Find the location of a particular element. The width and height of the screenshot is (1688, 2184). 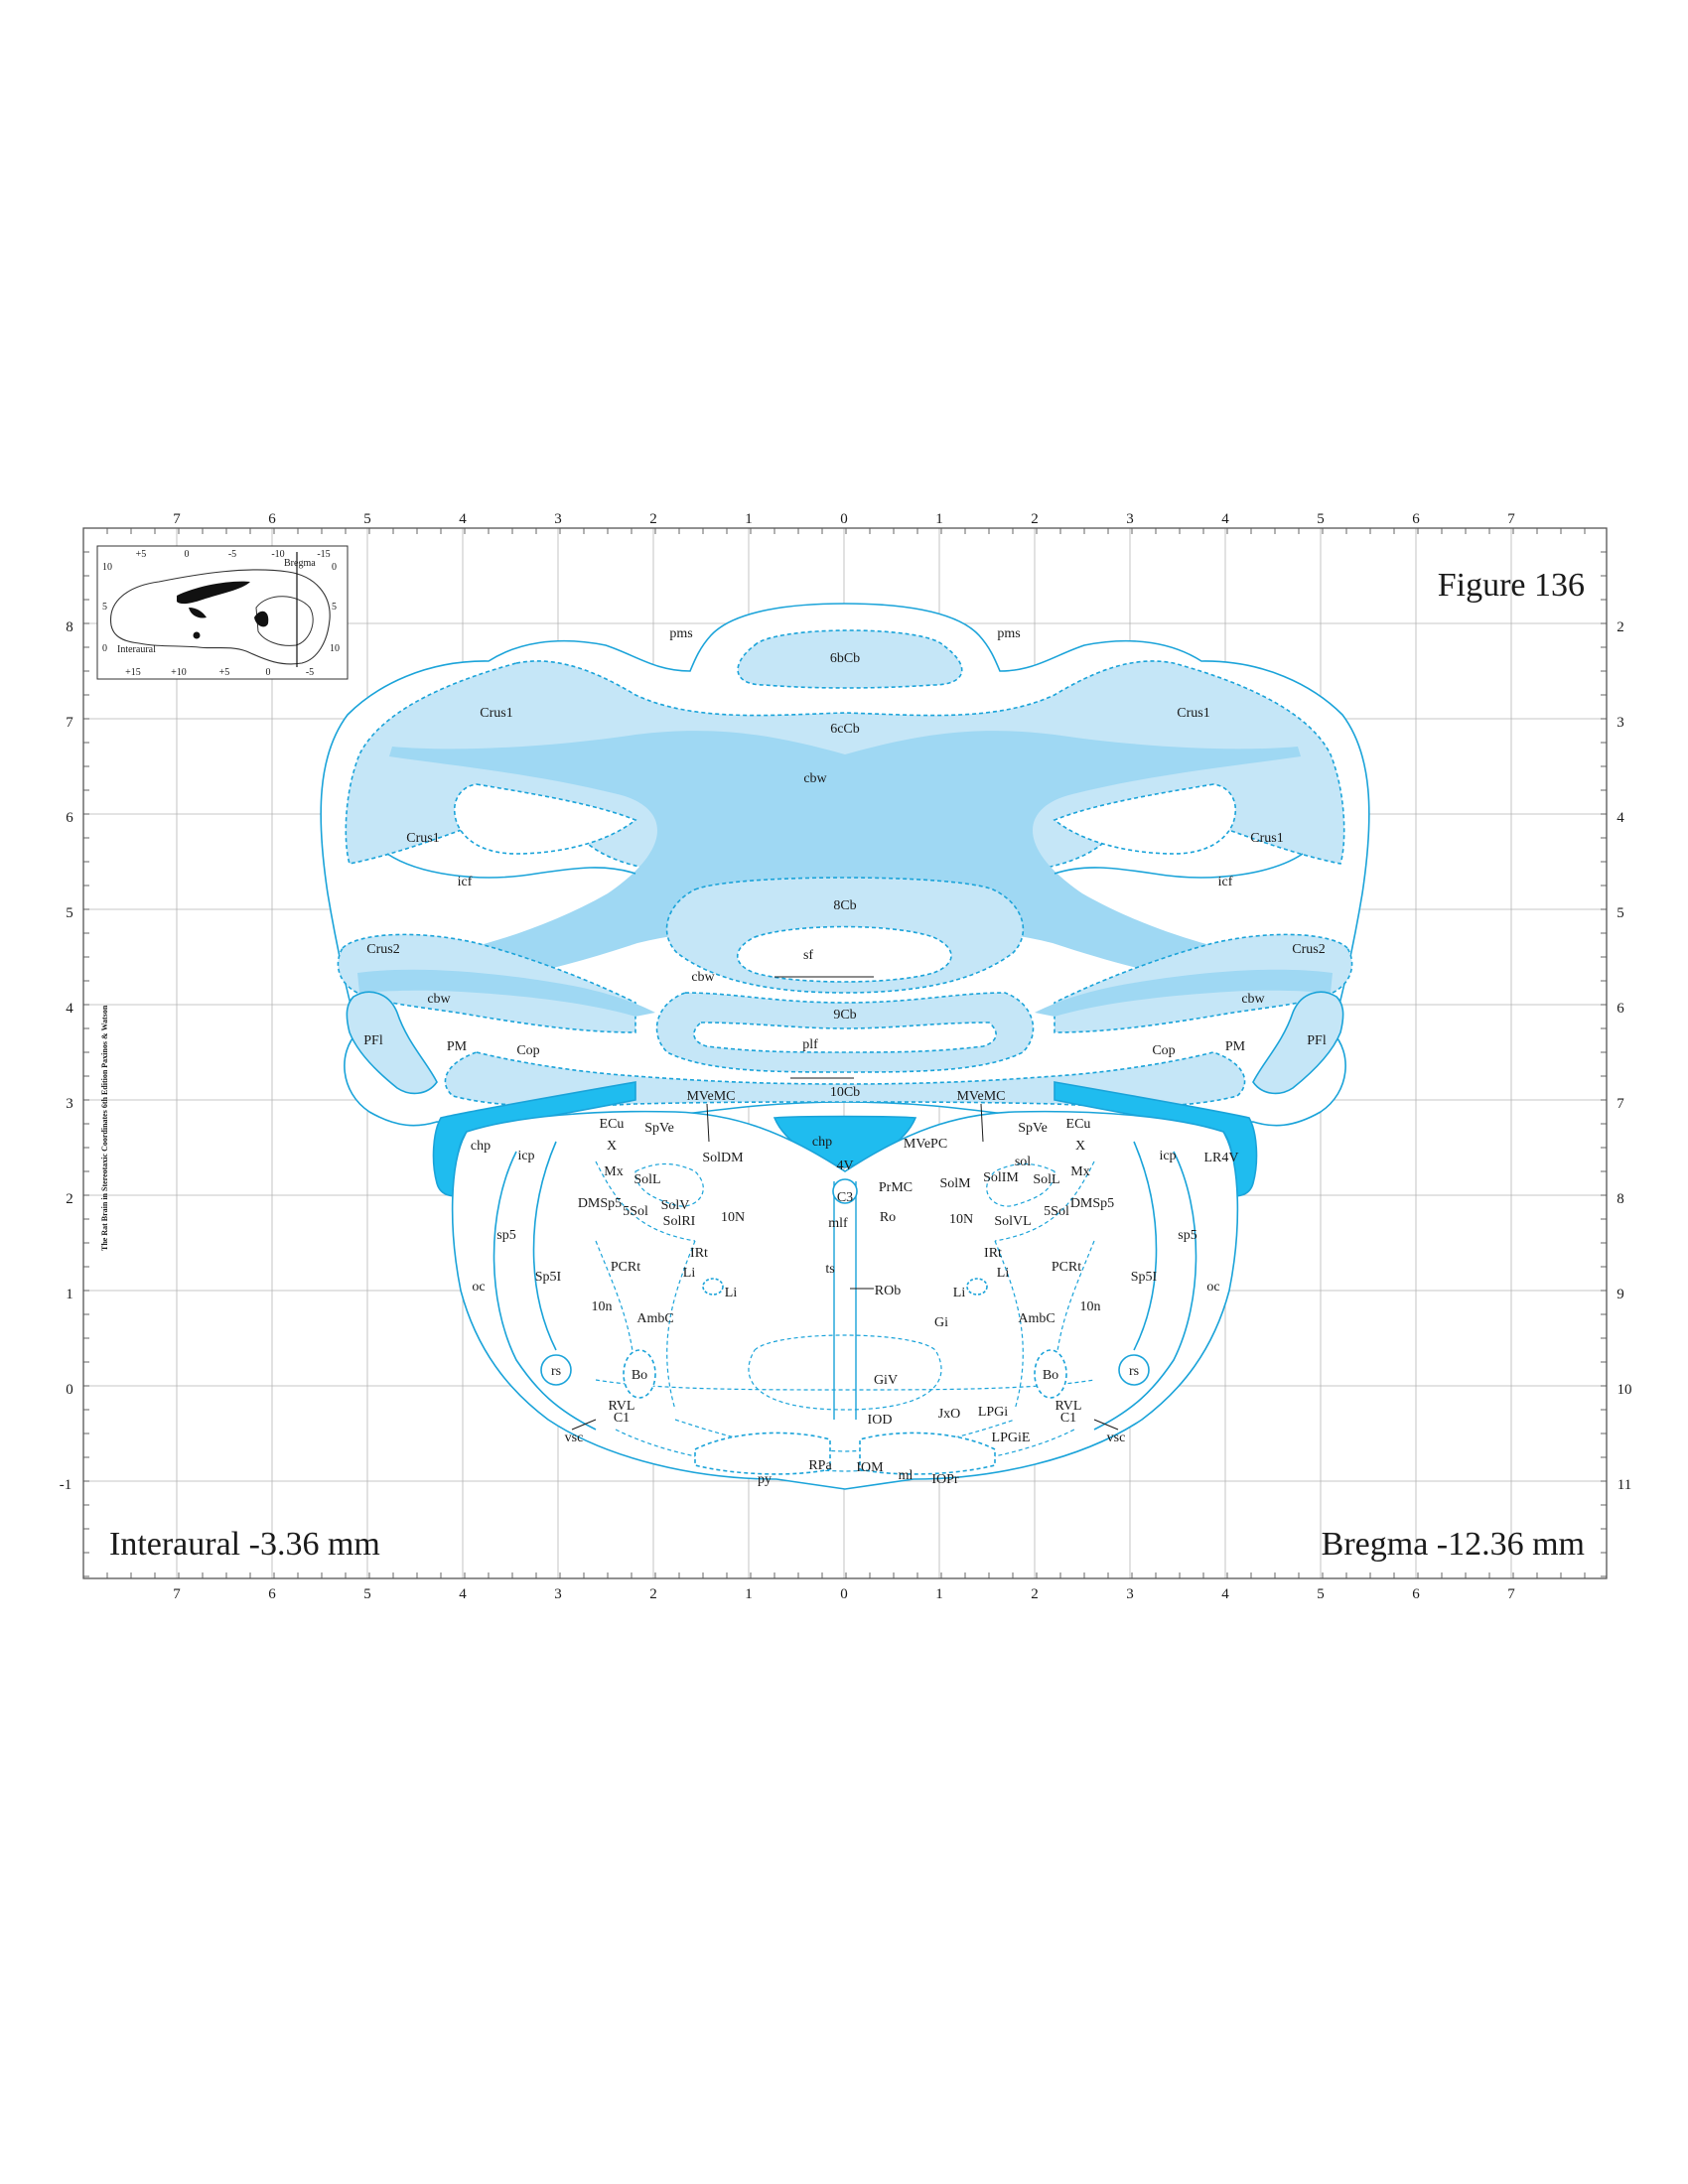

top-tick: 0 is located at coordinates (844, 519).